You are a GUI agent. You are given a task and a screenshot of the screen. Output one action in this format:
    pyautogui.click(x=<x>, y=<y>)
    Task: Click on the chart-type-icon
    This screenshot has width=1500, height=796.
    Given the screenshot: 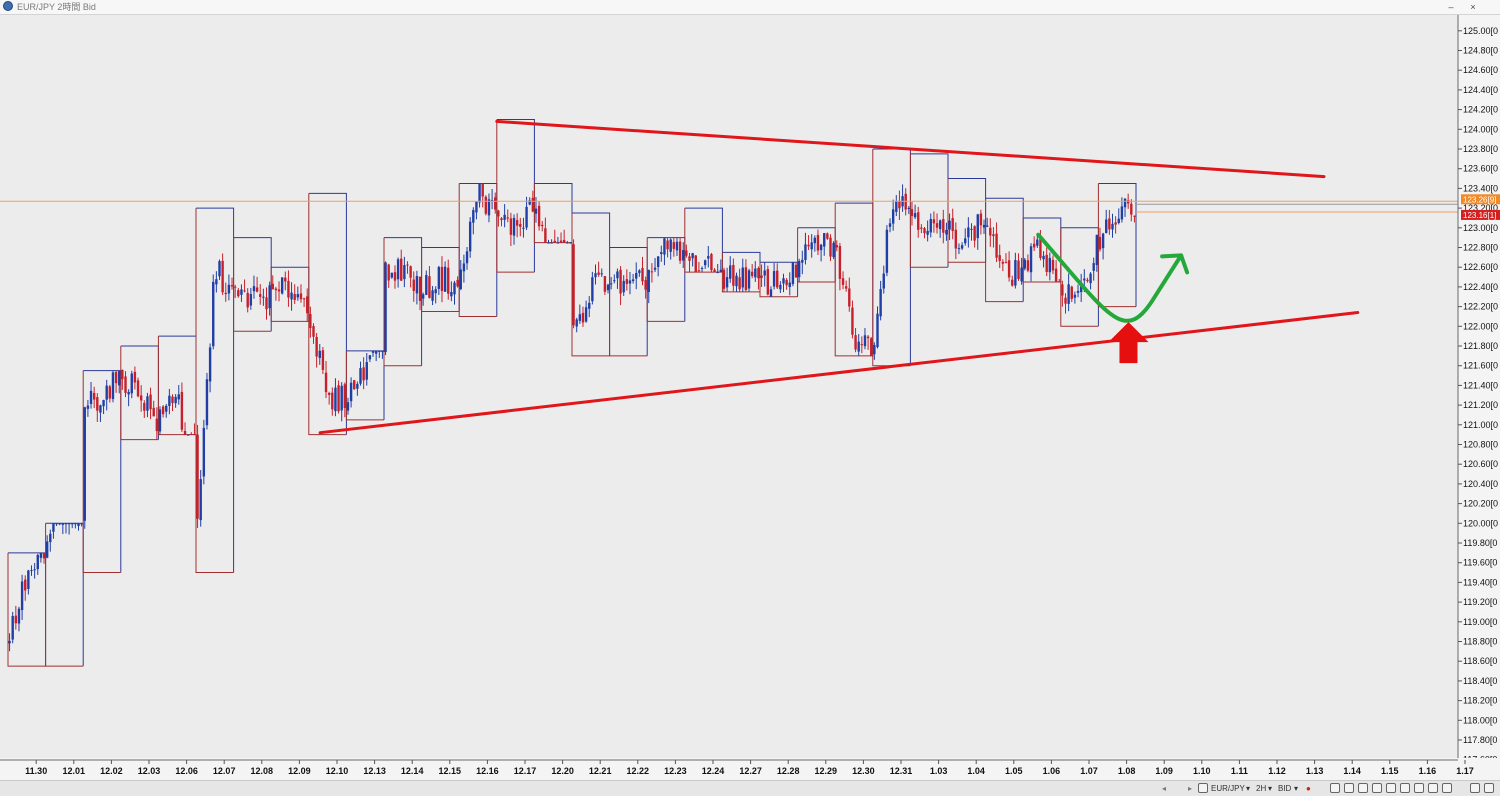 What is the action you would take?
    pyautogui.click(x=1203, y=788)
    